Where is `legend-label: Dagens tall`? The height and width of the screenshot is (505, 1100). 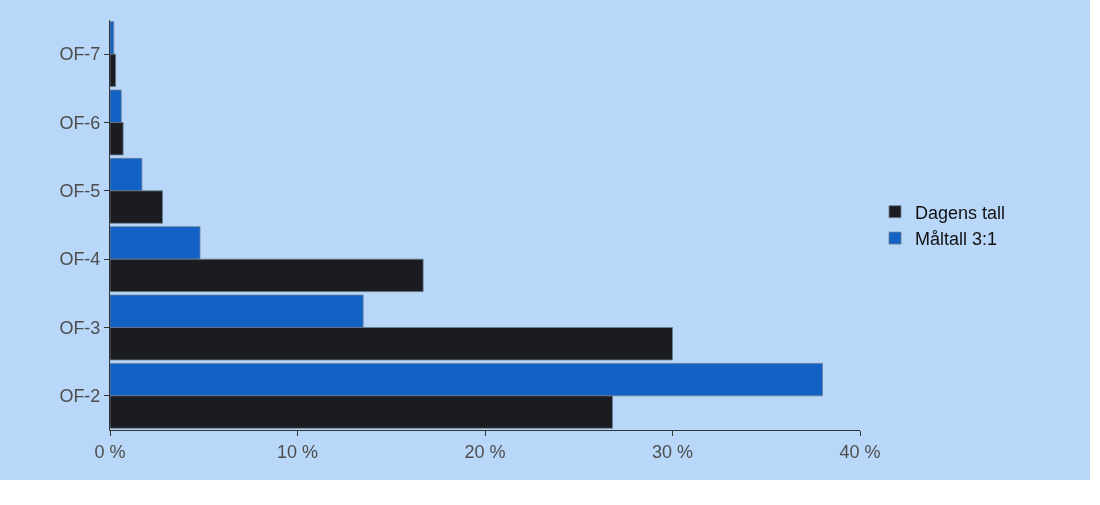 legend-label: Dagens tall is located at coordinates (960, 212).